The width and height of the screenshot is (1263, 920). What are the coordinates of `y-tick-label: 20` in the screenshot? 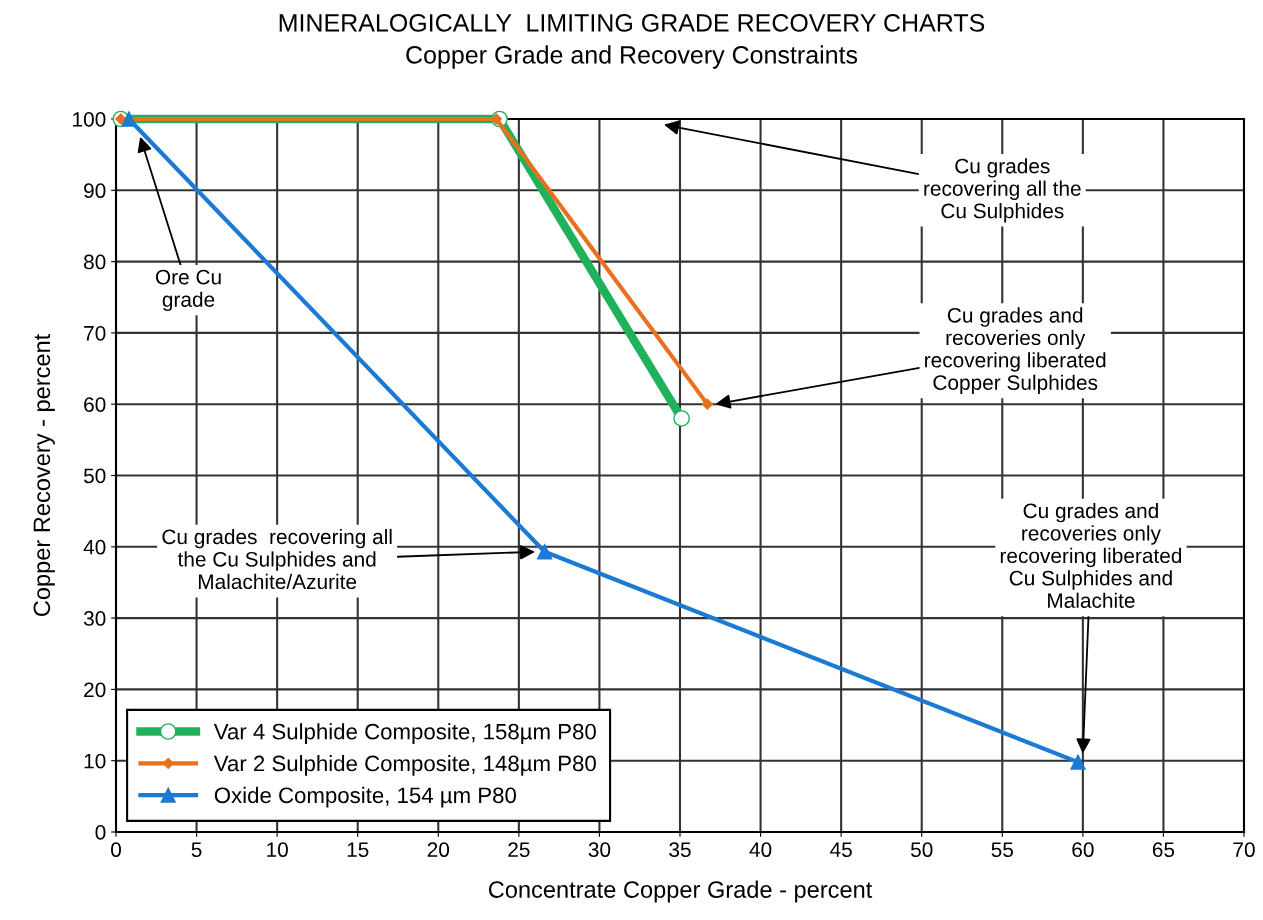 It's located at (95, 690).